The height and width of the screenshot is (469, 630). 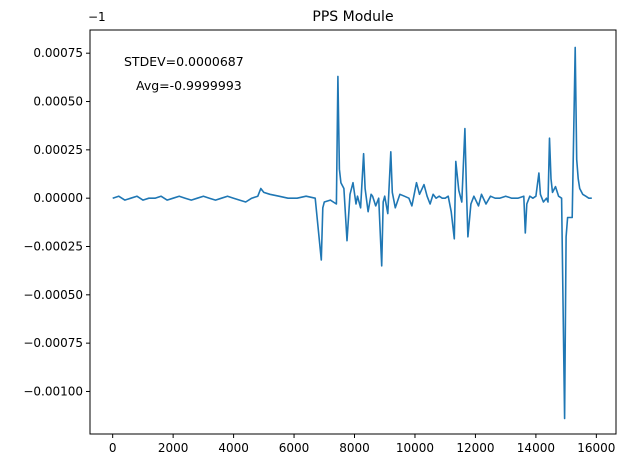 I want to click on annotation-stdev: STDEV=0.0000687, so click(x=184, y=61).